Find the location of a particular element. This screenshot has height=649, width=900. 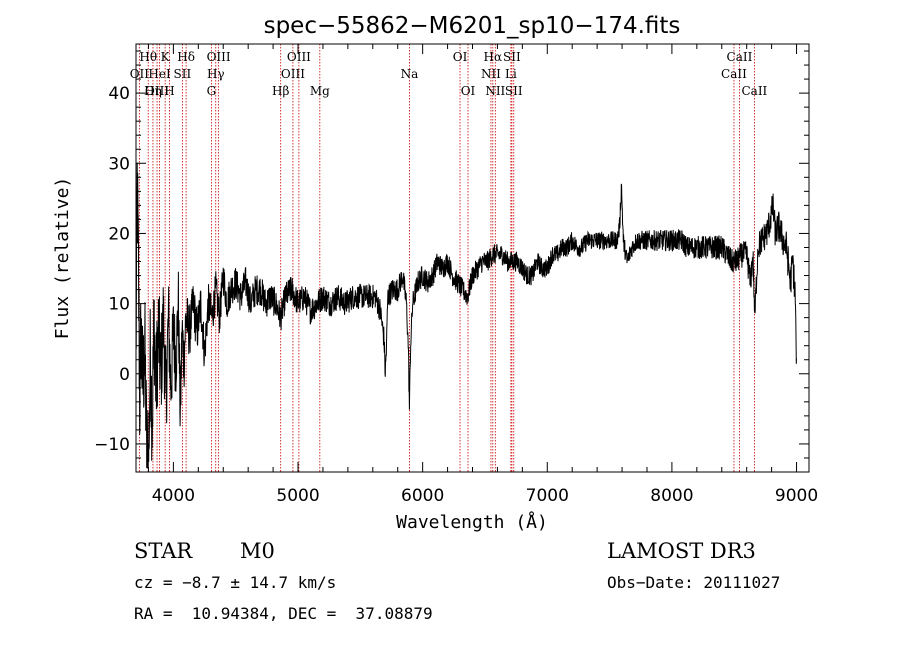

line-label-na: Na is located at coordinates (410, 74).